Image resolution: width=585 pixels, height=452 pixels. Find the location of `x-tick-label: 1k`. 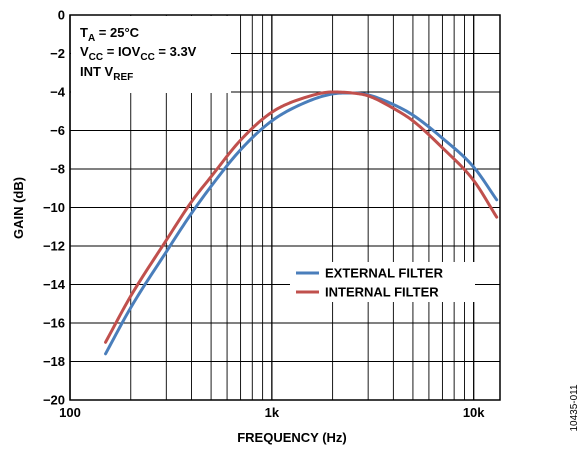

x-tick-label: 1k is located at coordinates (272, 412).